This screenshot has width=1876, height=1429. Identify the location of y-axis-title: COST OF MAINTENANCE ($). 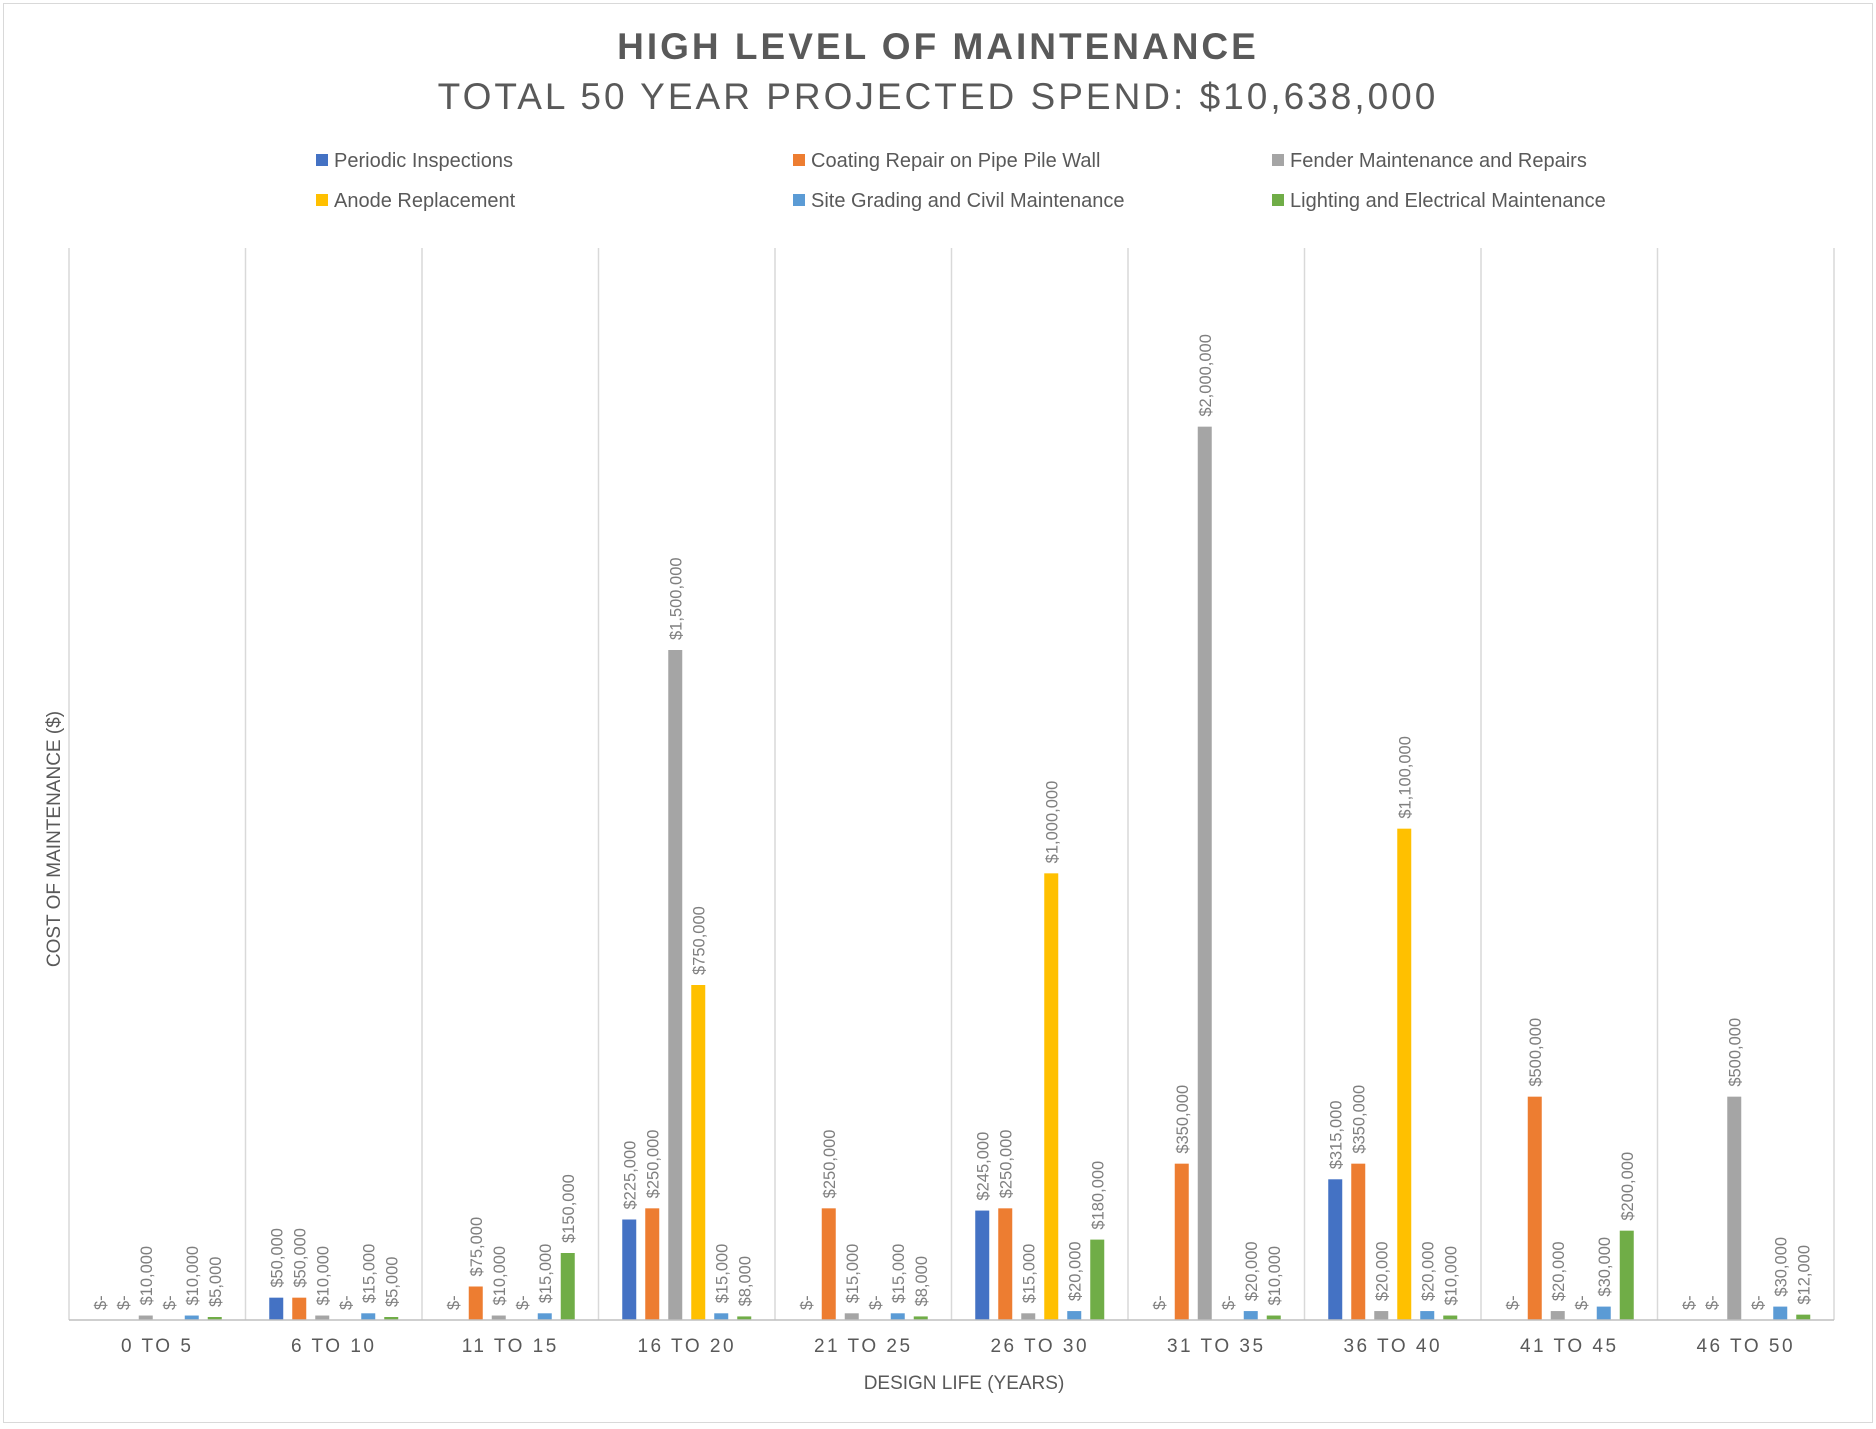
(54, 839).